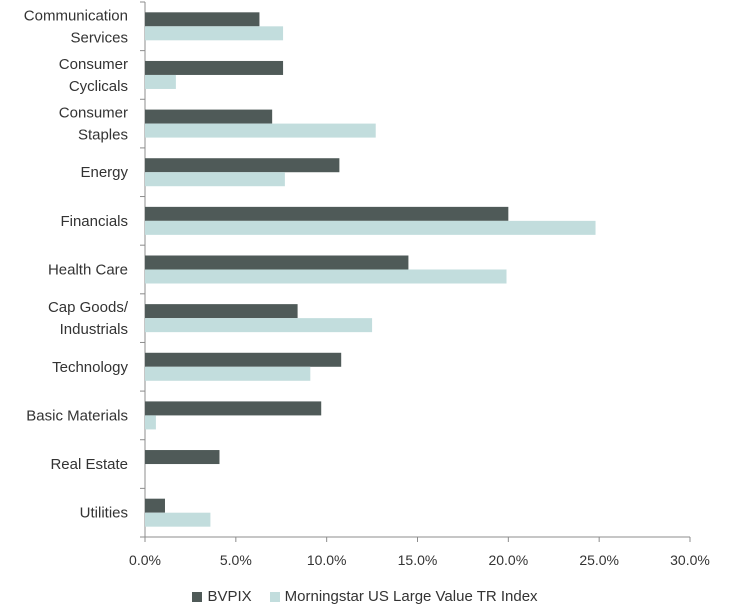 The image size is (730, 610). I want to click on category-label-line: Services, so click(99, 37).